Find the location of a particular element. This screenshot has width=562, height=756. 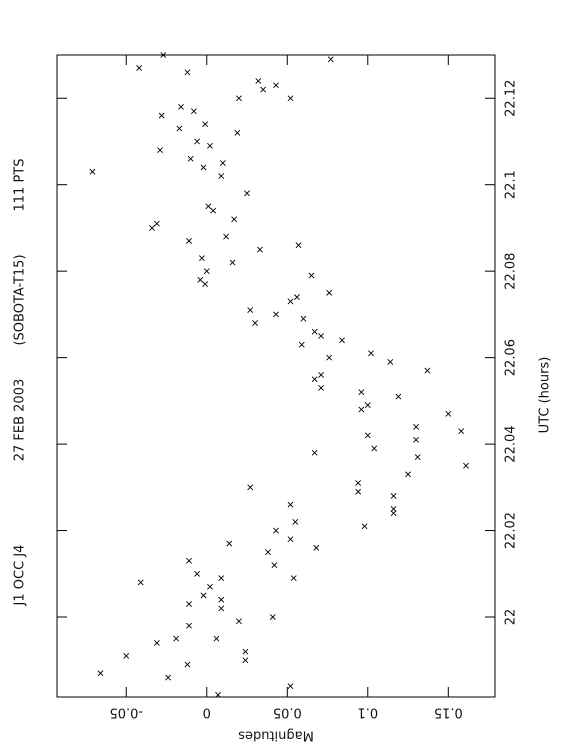

title-part: 111 PTS is located at coordinates (20, 185).